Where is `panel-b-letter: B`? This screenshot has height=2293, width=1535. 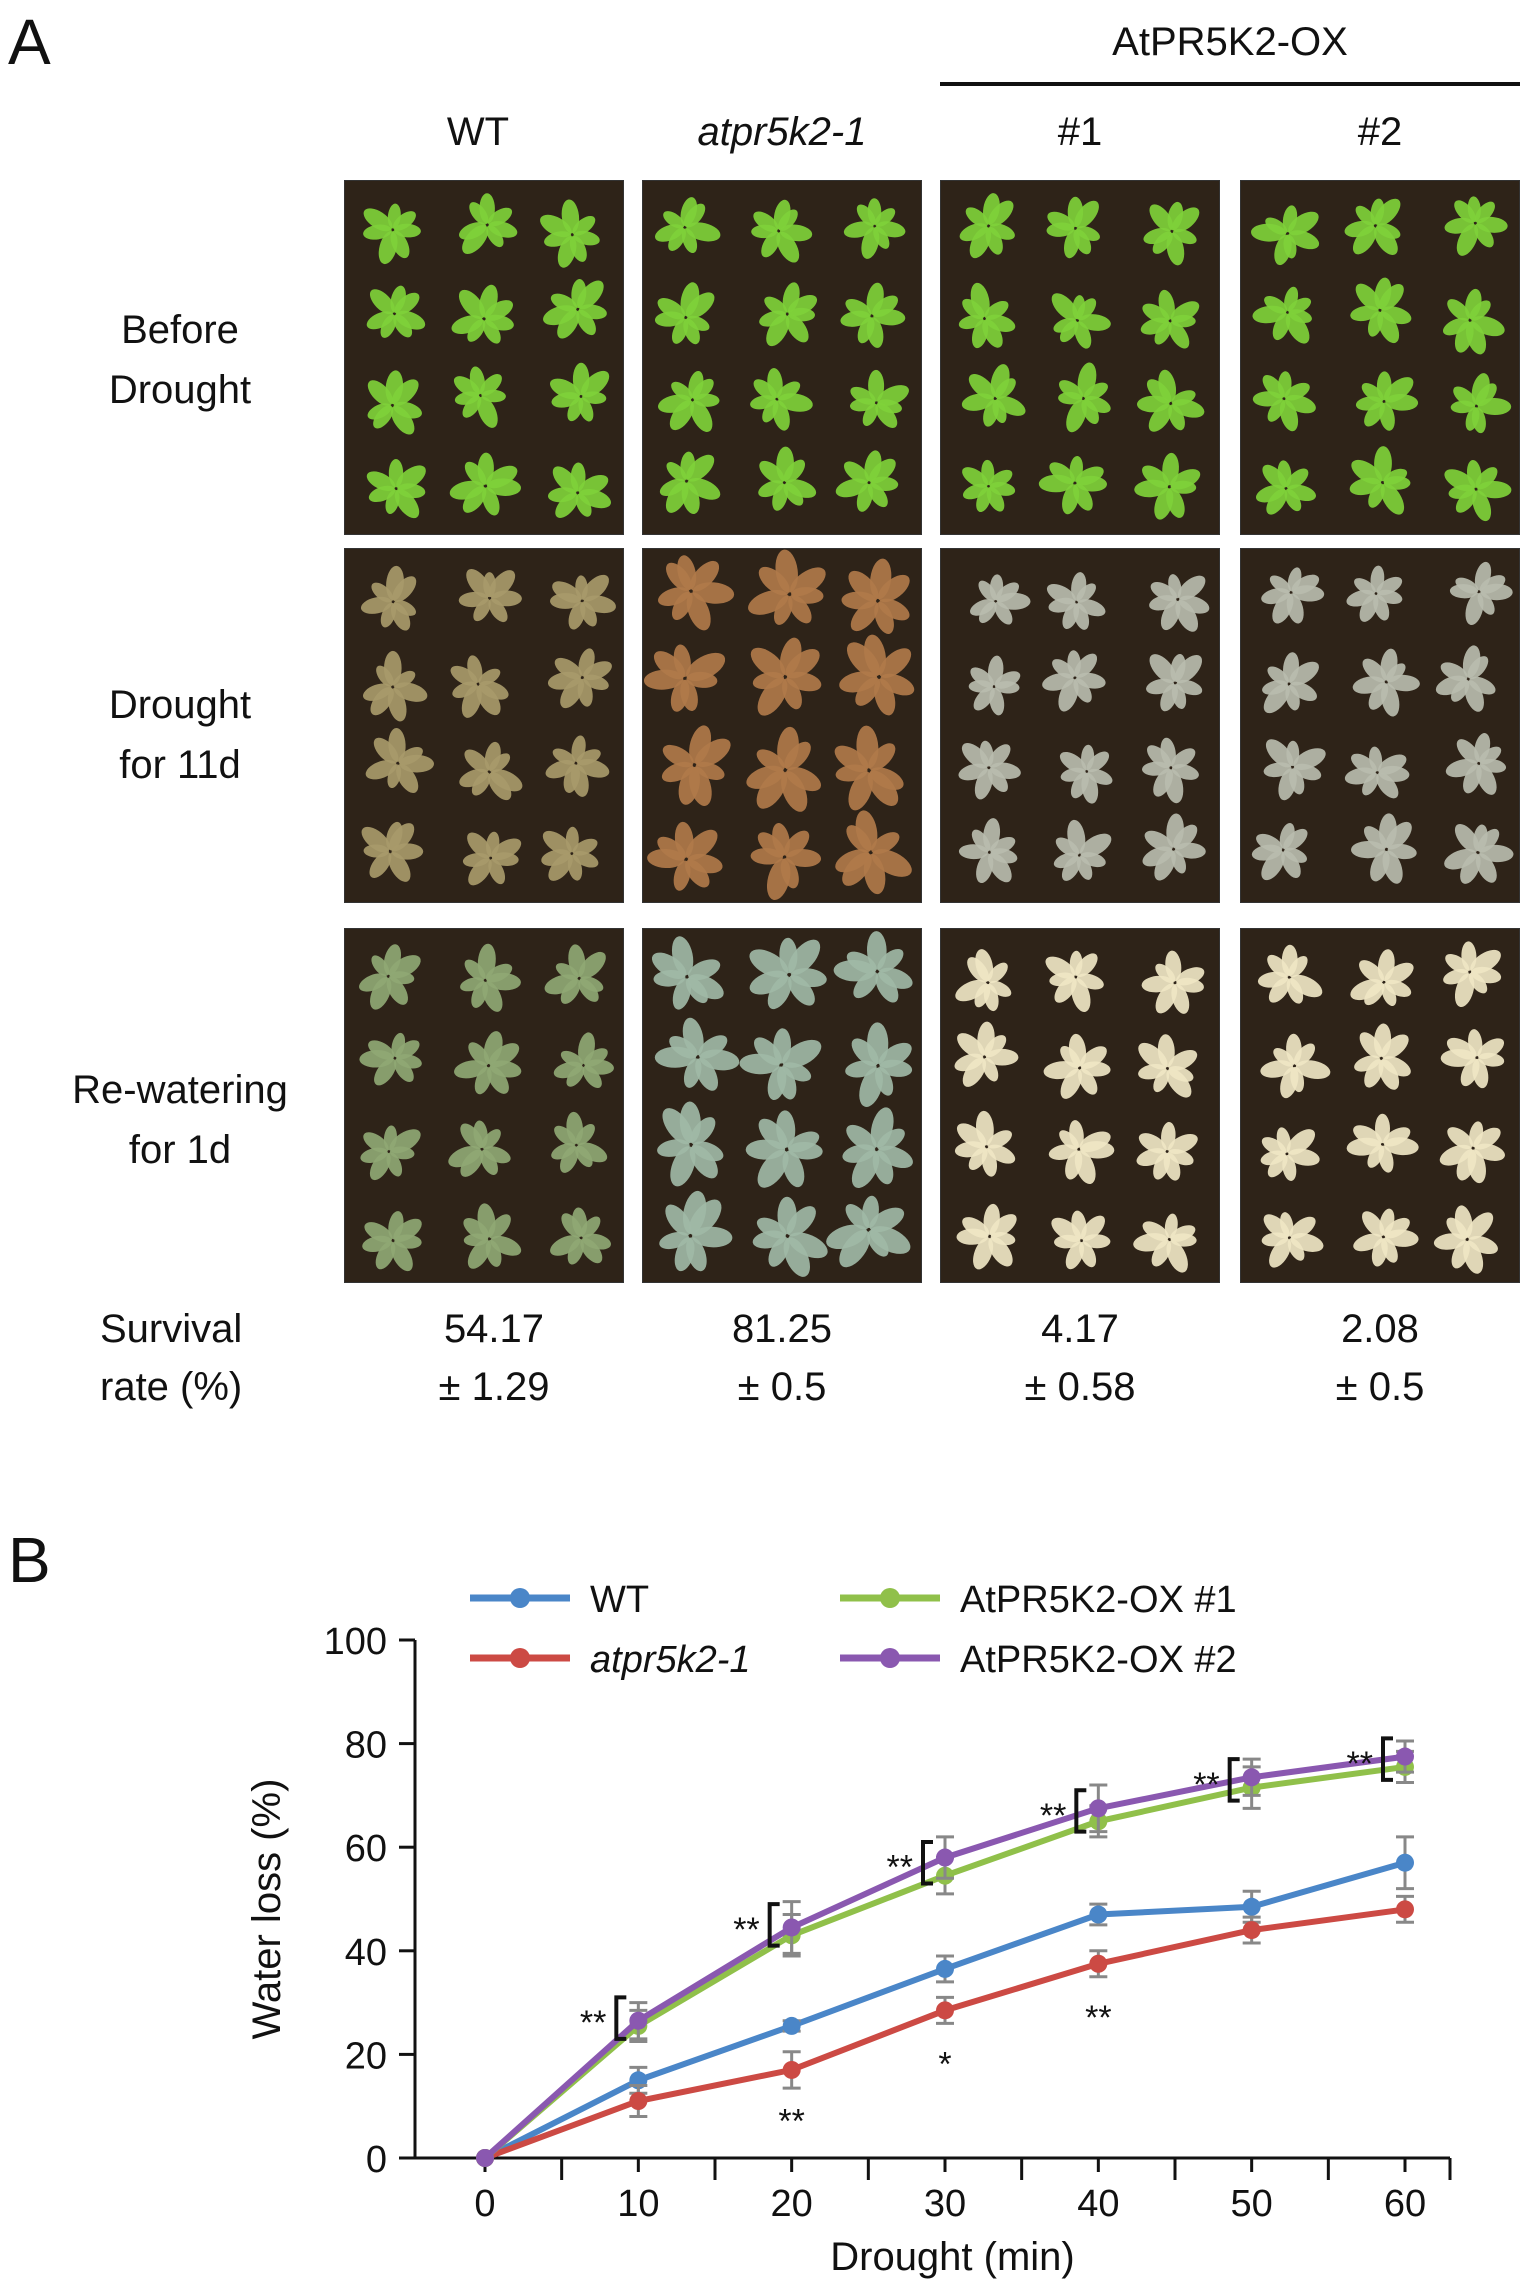 panel-b-letter: B is located at coordinates (29, 1560).